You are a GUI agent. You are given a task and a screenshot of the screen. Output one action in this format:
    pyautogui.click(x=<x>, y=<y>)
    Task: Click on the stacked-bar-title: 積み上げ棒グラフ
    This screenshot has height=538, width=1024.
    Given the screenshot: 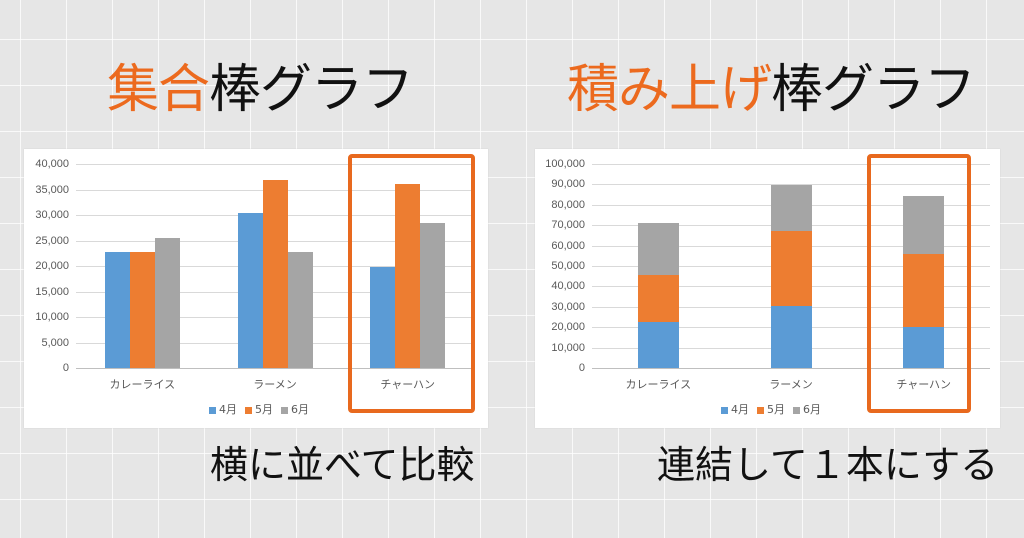 What is the action you would take?
    pyautogui.click(x=771, y=90)
    